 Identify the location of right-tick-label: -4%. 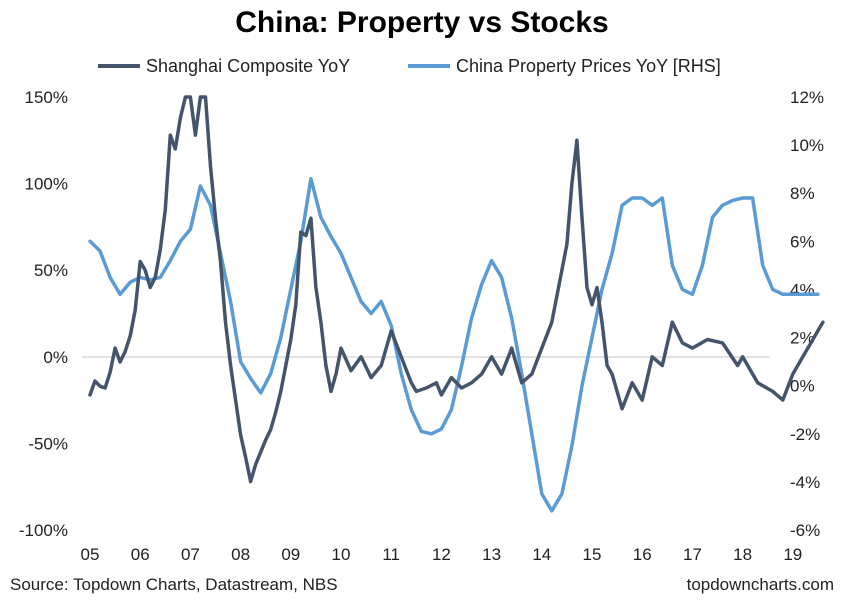
(805, 482).